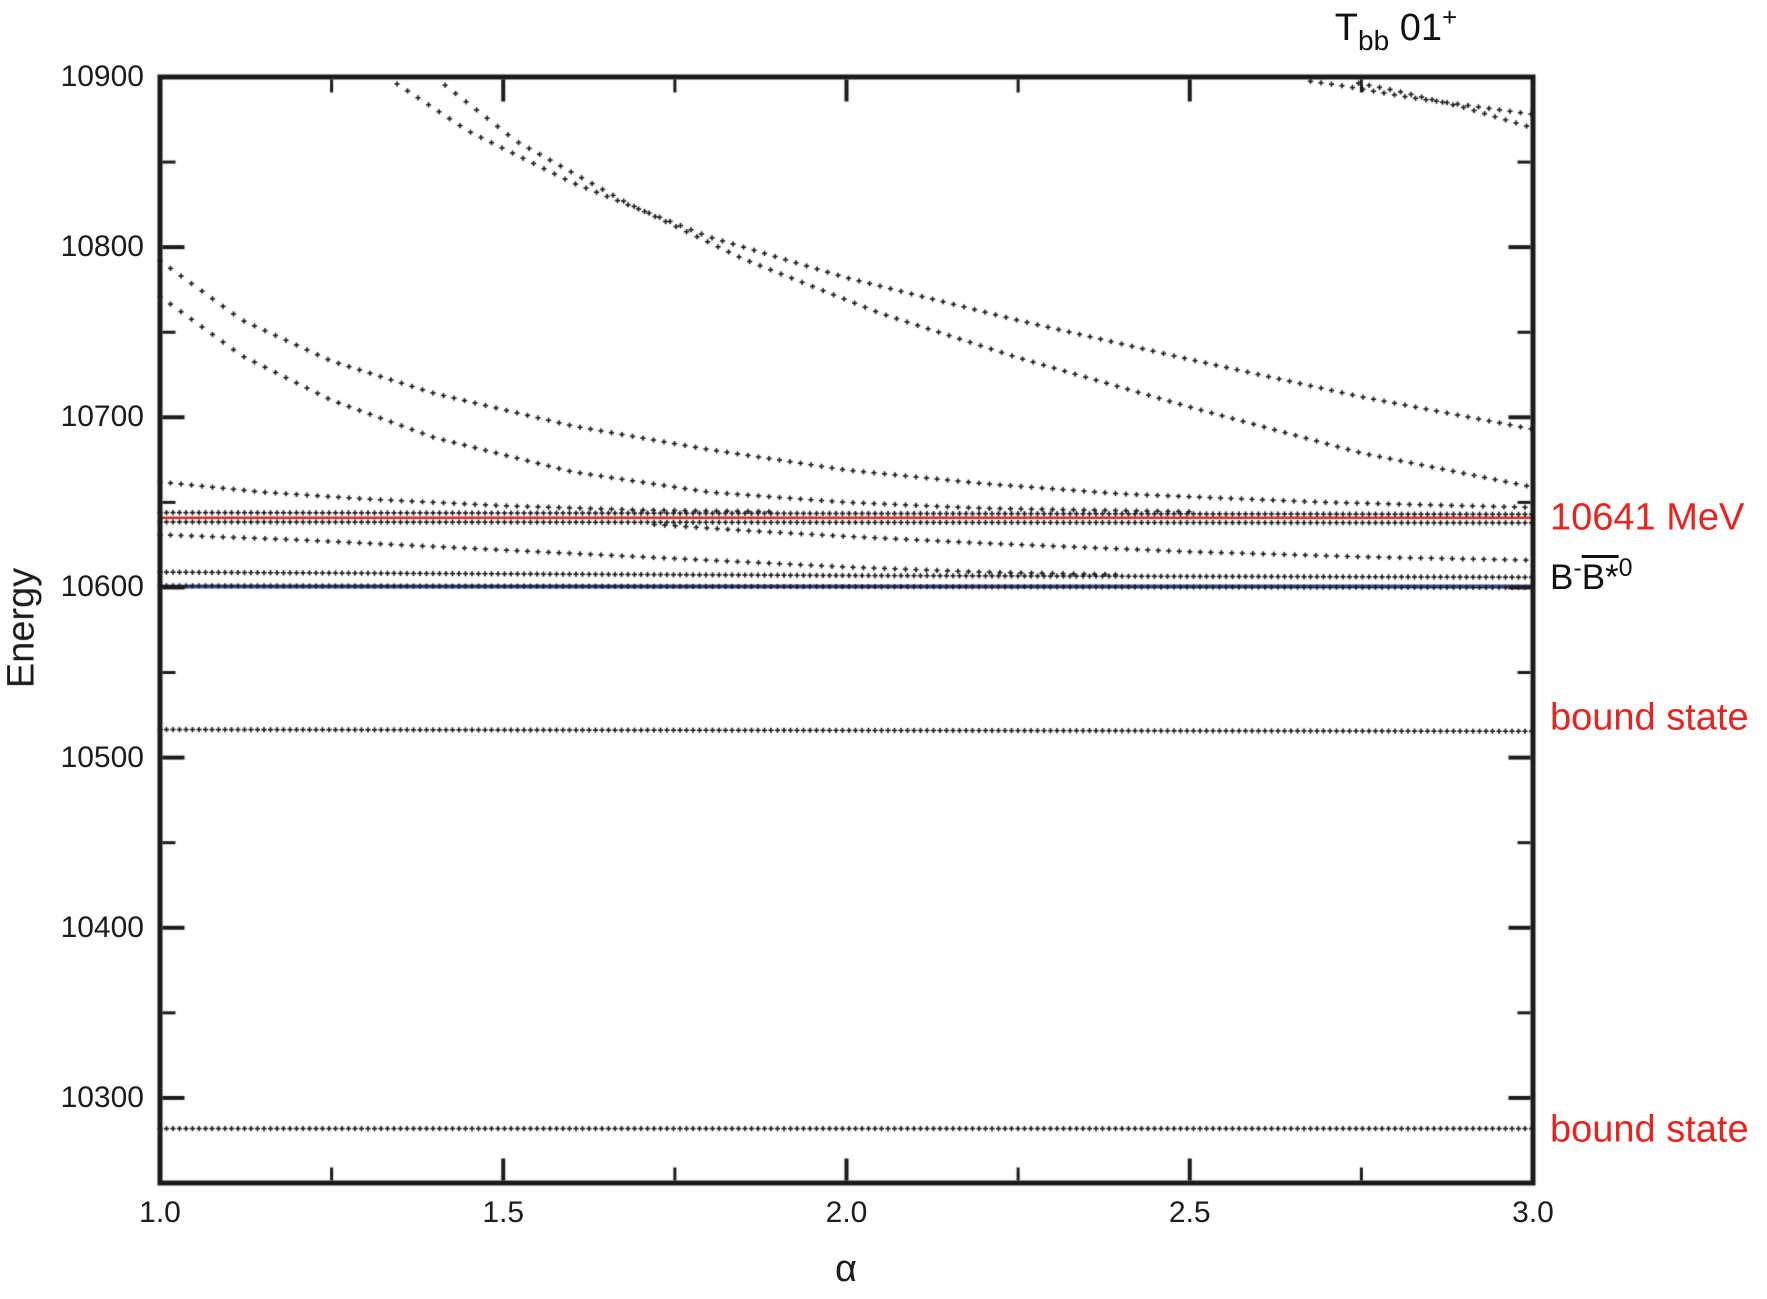  Describe the element at coordinates (102, 247) in the screenshot. I see `y-tick-label: 10800` at that location.